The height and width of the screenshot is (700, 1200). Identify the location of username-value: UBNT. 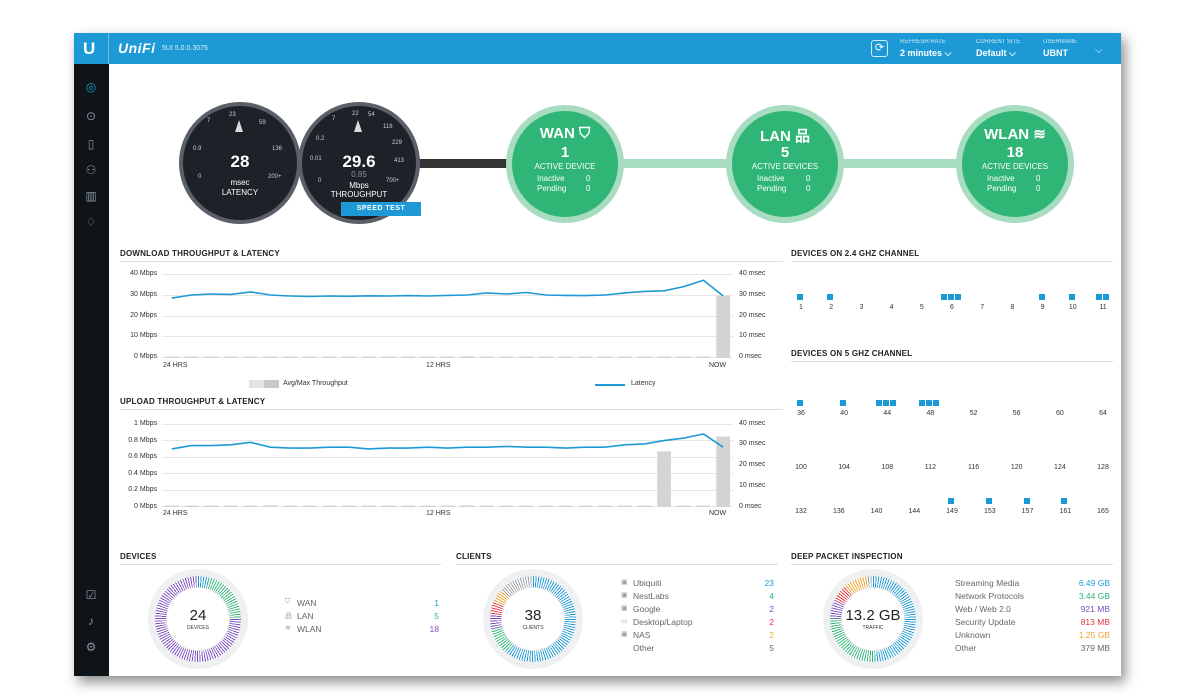
(1055, 53).